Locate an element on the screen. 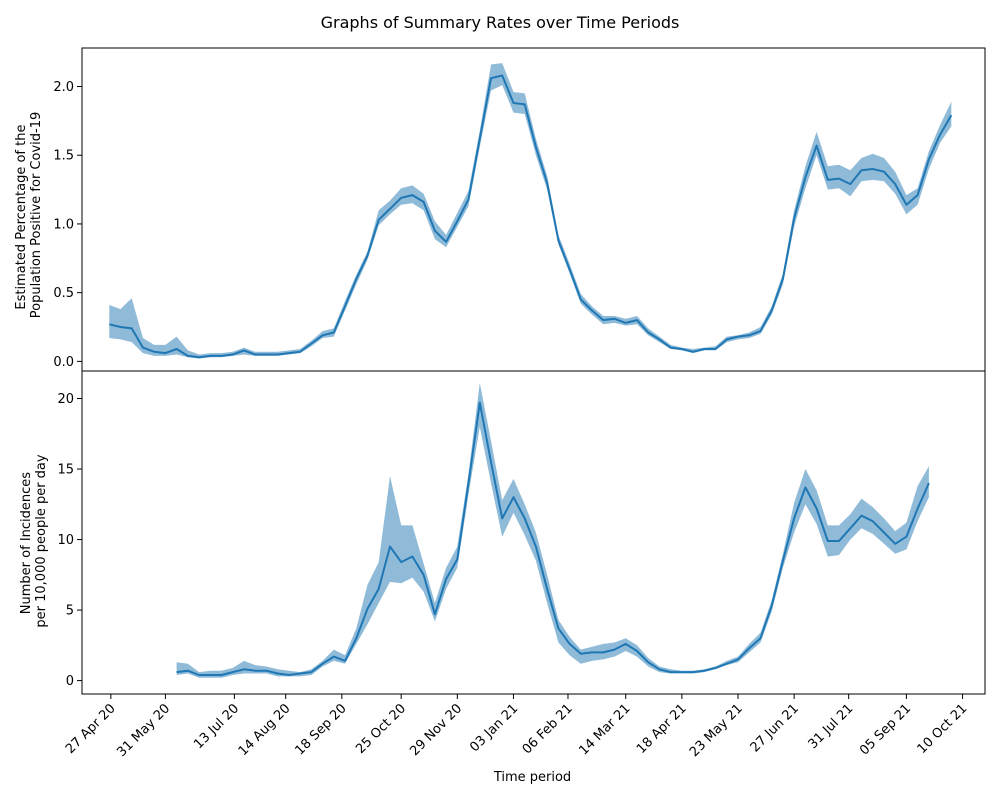 The width and height of the screenshot is (1000, 800). x-tick-label: 29 Nov 20 is located at coordinates (436, 730).